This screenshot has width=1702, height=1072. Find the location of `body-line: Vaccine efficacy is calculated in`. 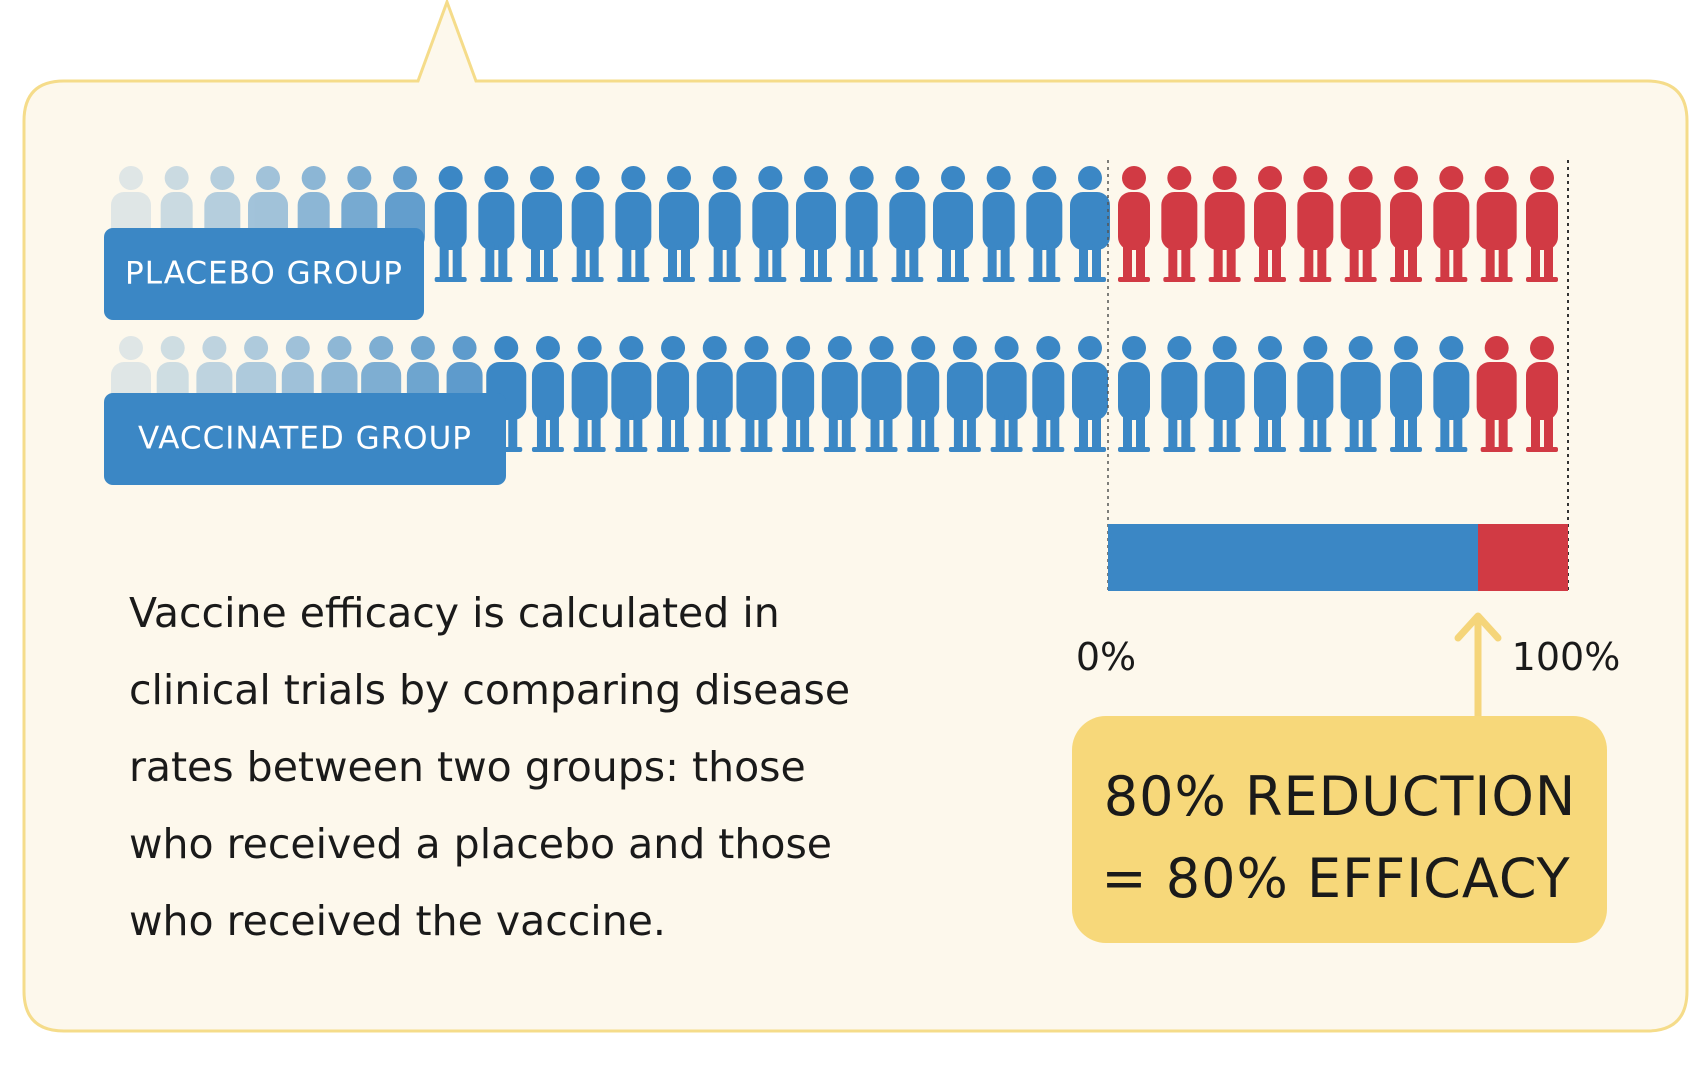

body-line: Vaccine efficacy is calculated in is located at coordinates (454, 613).